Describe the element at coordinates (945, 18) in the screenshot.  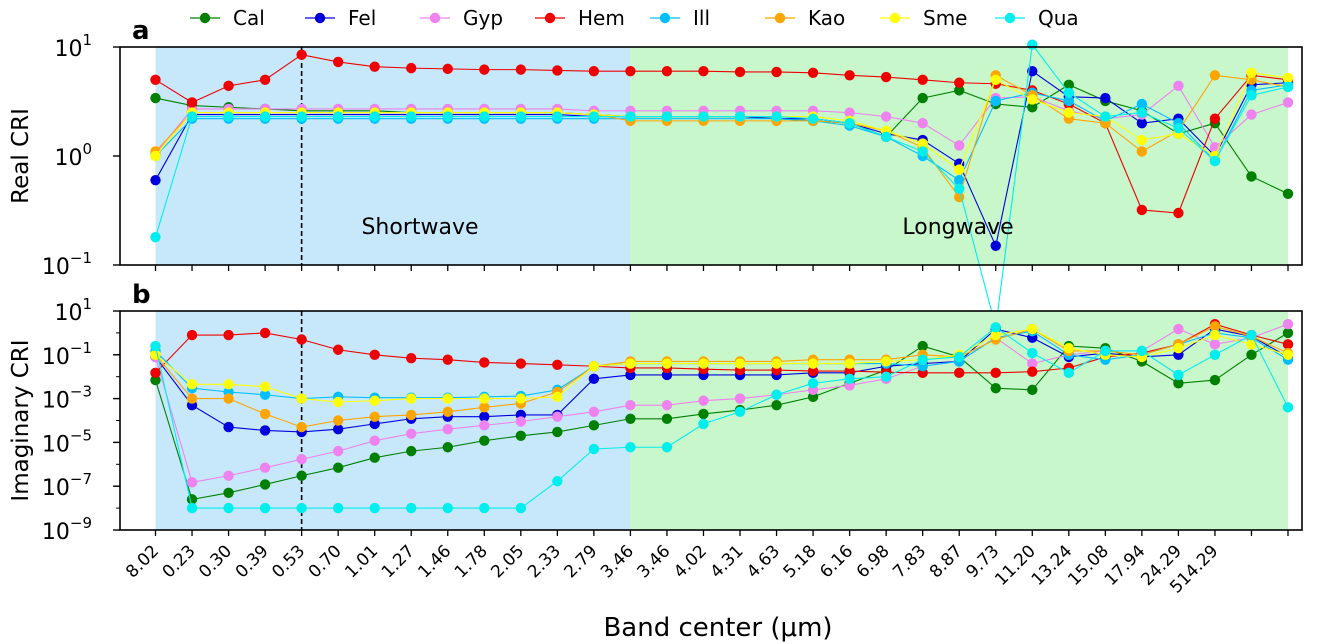
I see `legend-label: Sme` at that location.